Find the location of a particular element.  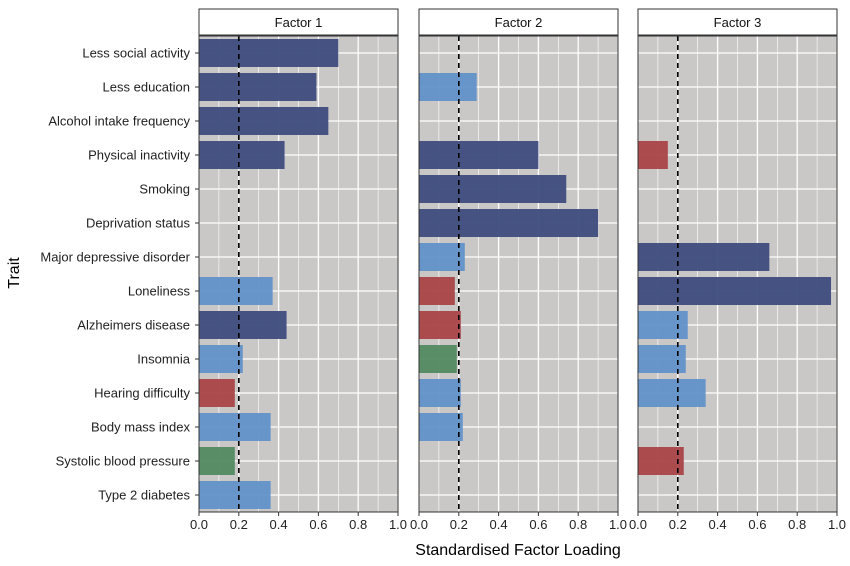

trait-label: Major depressive disorder is located at coordinates (115, 257).